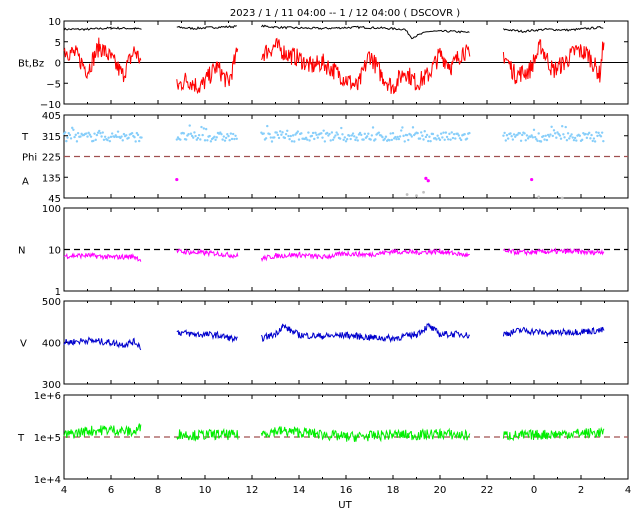  Describe the element at coordinates (346, 342) in the screenshot. I see `panel-frame` at that location.